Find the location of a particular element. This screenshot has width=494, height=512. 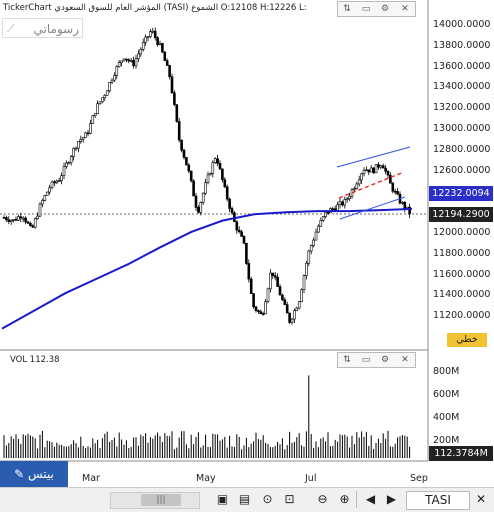

drawing-pen-button: ✎ بيتس is located at coordinates (34, 474).